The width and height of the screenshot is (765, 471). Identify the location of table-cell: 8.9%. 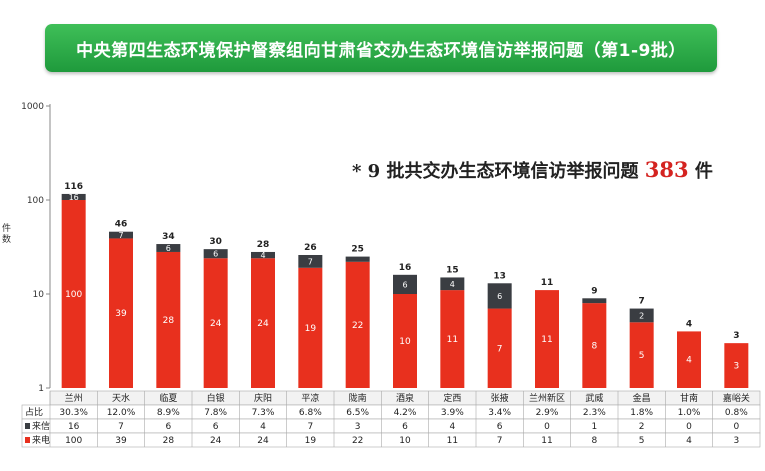
(168, 413).